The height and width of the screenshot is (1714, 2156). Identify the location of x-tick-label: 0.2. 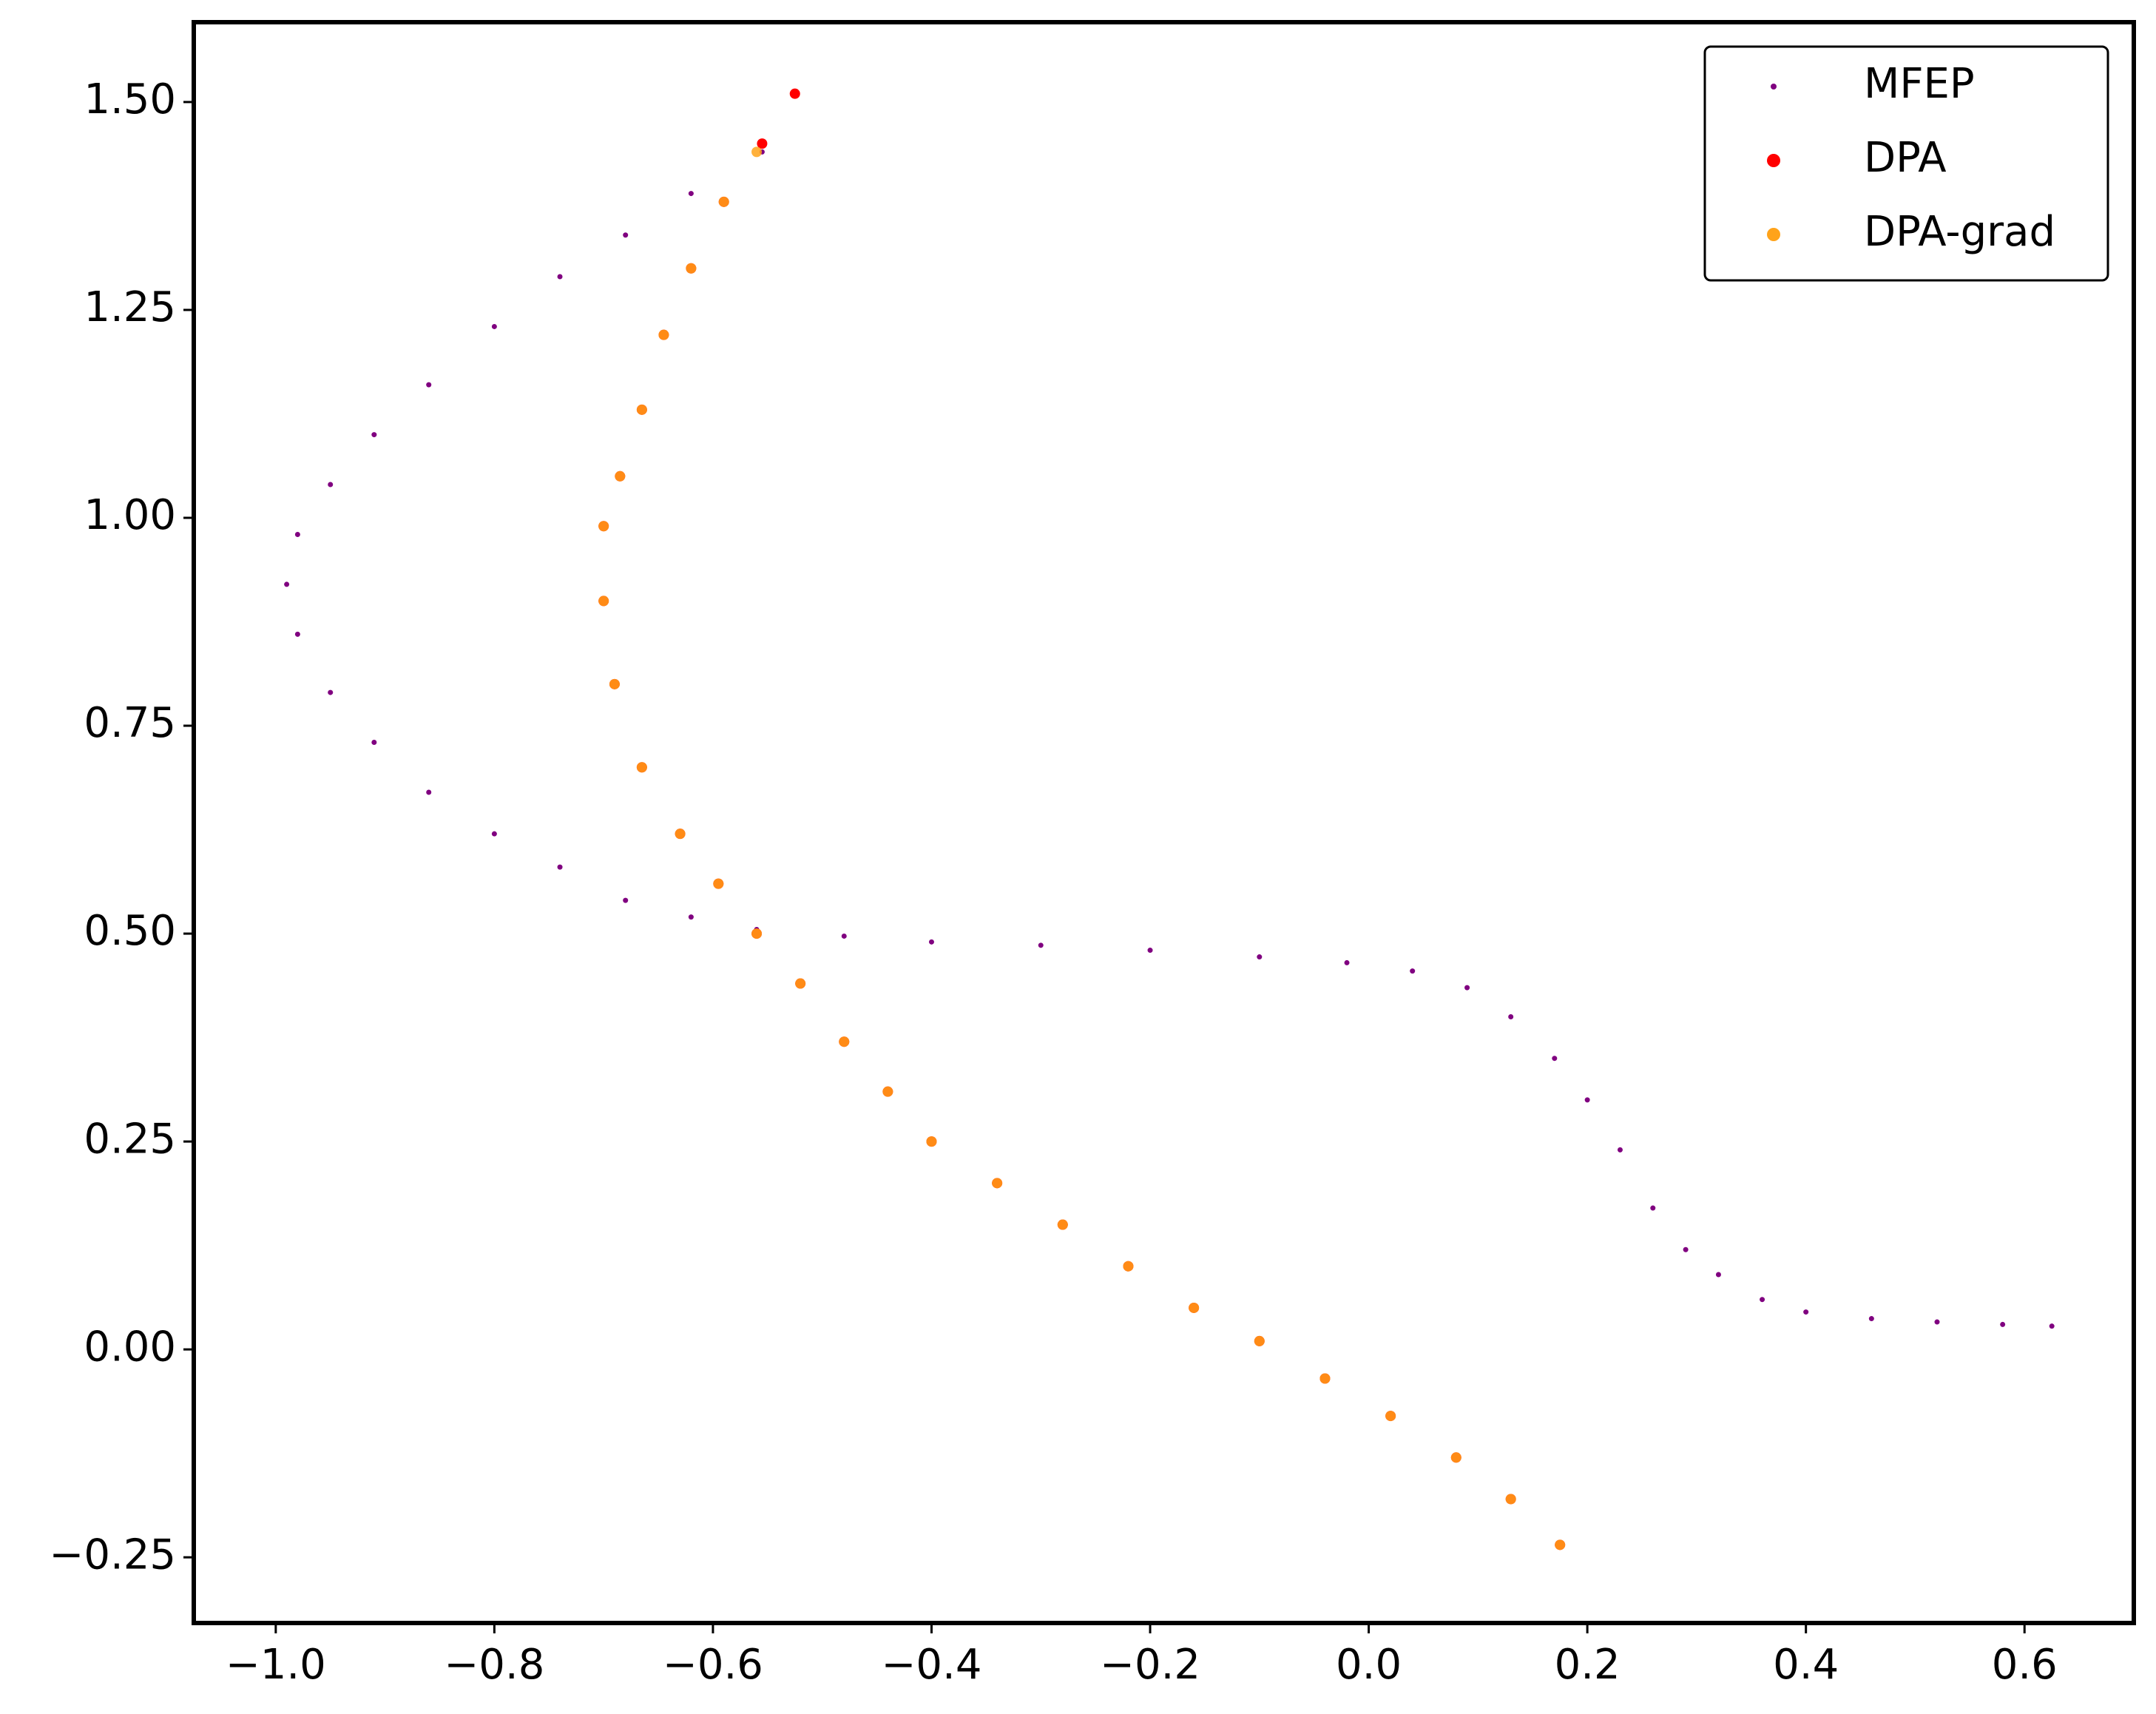
(1588, 1665).